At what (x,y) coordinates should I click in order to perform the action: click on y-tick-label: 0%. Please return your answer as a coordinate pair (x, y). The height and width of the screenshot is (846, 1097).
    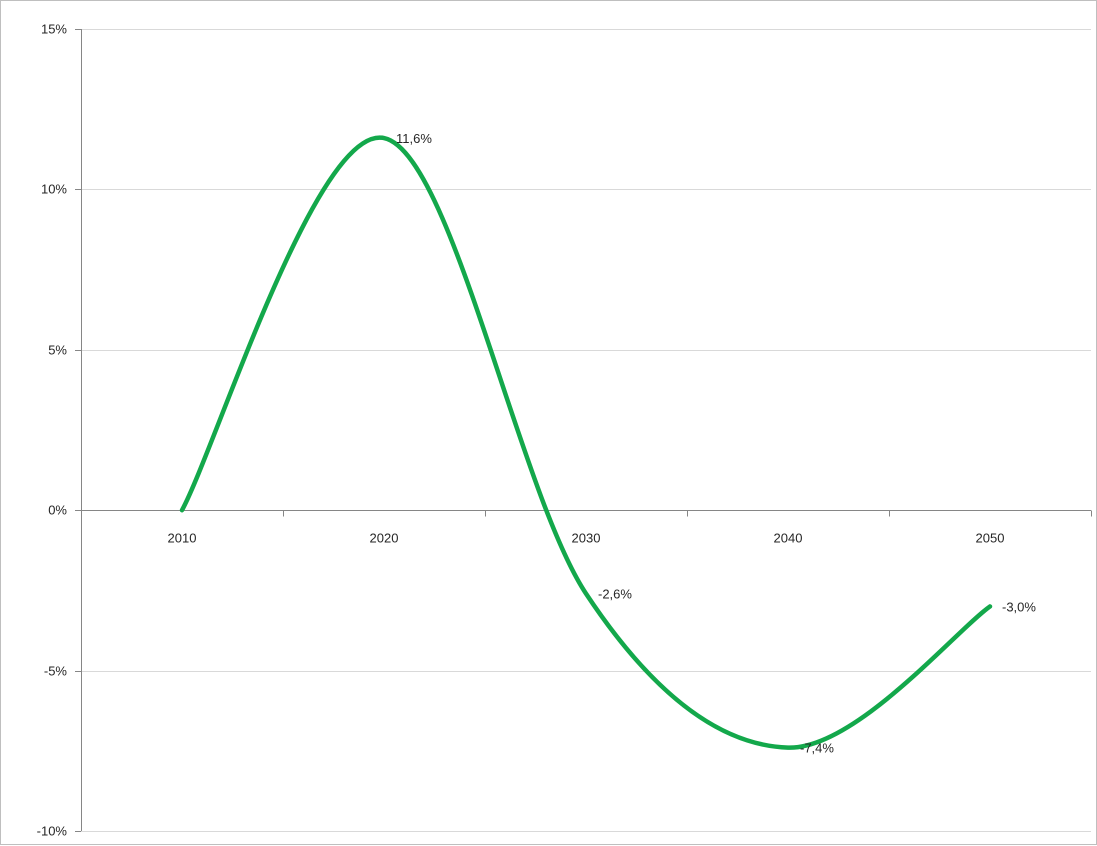
    Looking at the image, I should click on (57, 510).